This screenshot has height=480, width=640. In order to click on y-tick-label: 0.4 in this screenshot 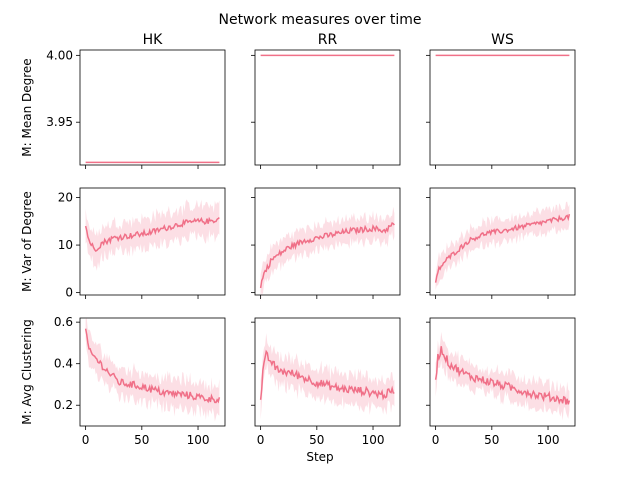, I will do `click(63, 364)`.